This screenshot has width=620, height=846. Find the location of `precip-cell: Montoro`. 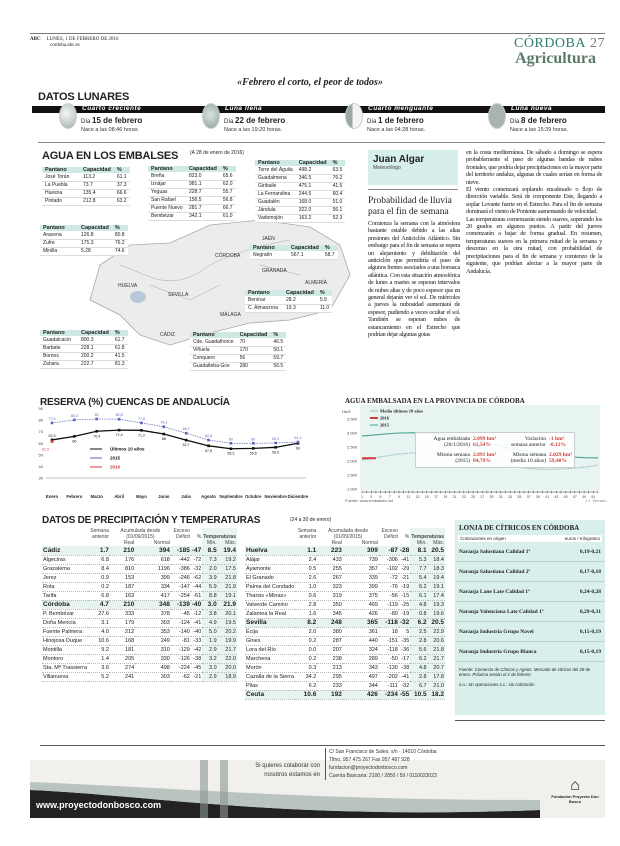

precip-cell: Montoro is located at coordinates (65, 659).